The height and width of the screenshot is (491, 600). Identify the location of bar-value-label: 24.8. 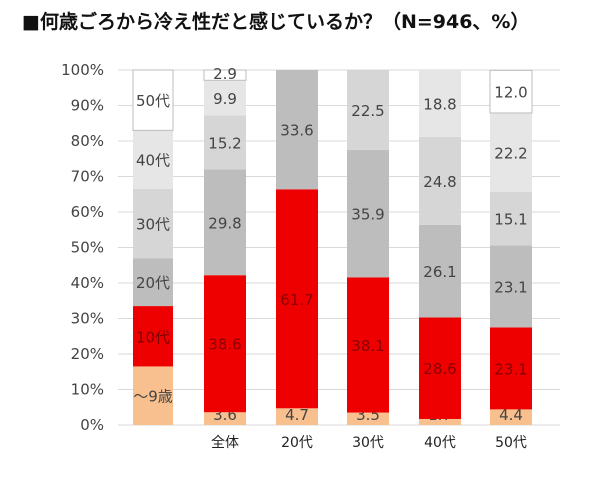
(439, 182).